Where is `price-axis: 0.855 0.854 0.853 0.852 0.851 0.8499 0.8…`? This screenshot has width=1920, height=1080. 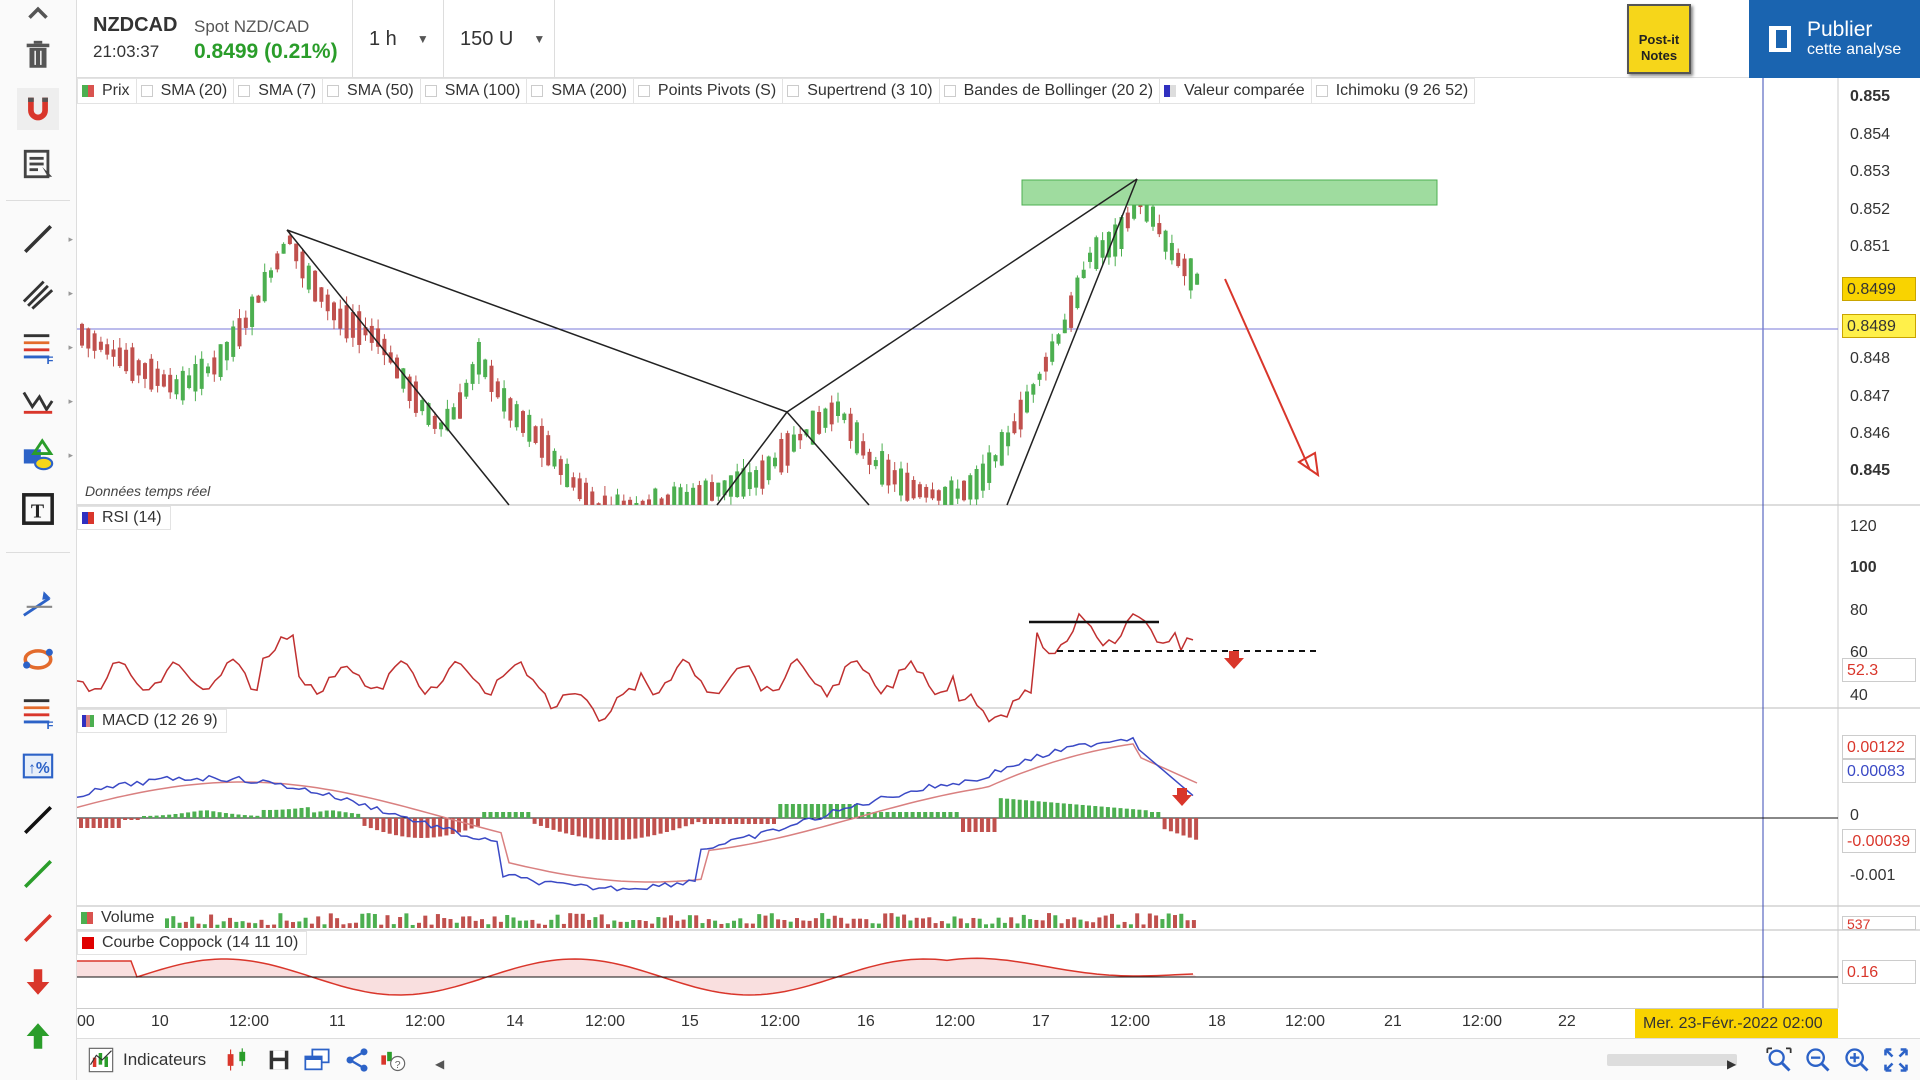 price-axis: 0.855 0.854 0.853 0.852 0.851 0.8499 0.8… is located at coordinates (1880, 543).